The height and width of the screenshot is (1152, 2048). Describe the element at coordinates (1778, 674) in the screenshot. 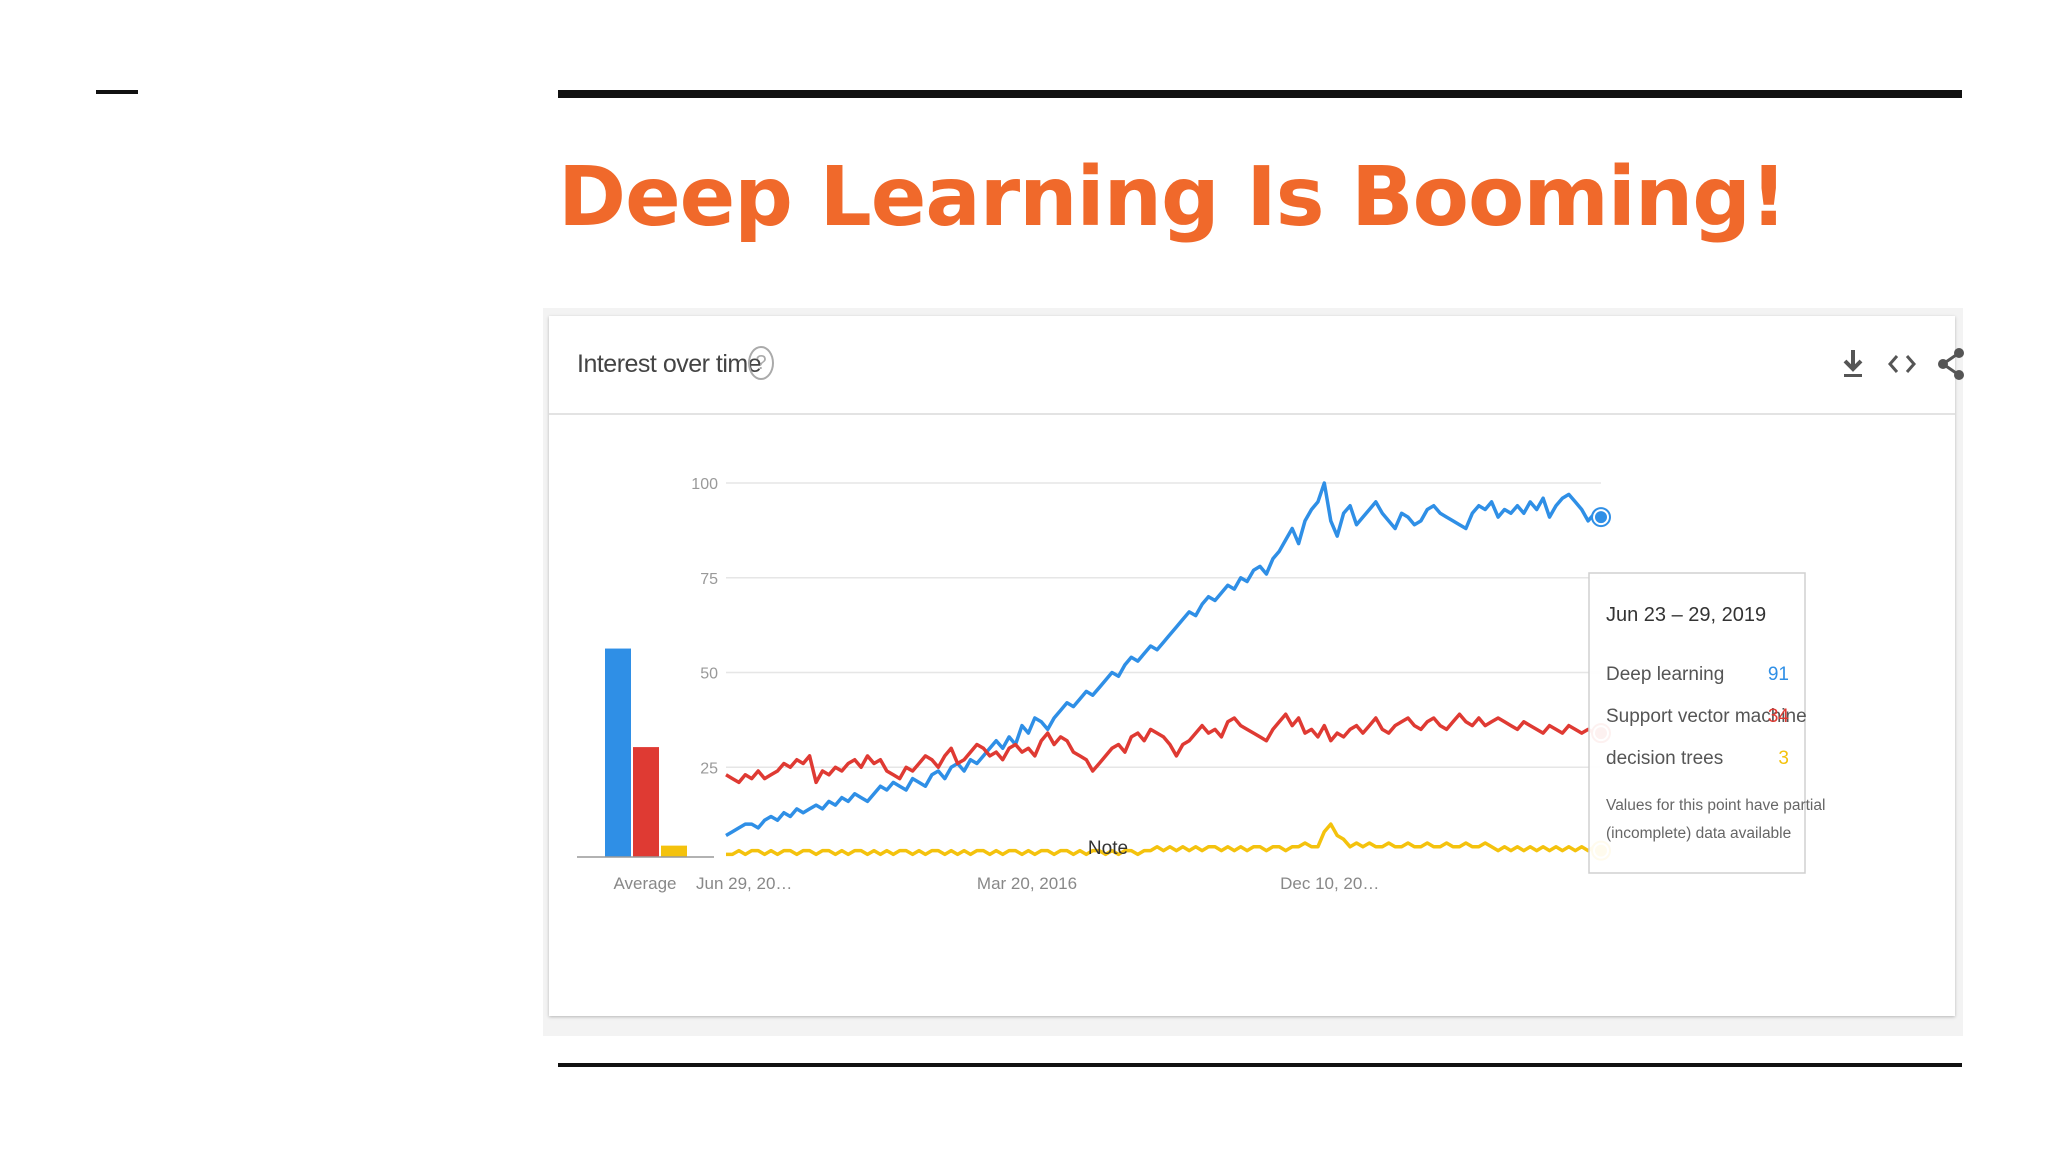

I see `tooltip-row-deep-learning-value: 91` at that location.